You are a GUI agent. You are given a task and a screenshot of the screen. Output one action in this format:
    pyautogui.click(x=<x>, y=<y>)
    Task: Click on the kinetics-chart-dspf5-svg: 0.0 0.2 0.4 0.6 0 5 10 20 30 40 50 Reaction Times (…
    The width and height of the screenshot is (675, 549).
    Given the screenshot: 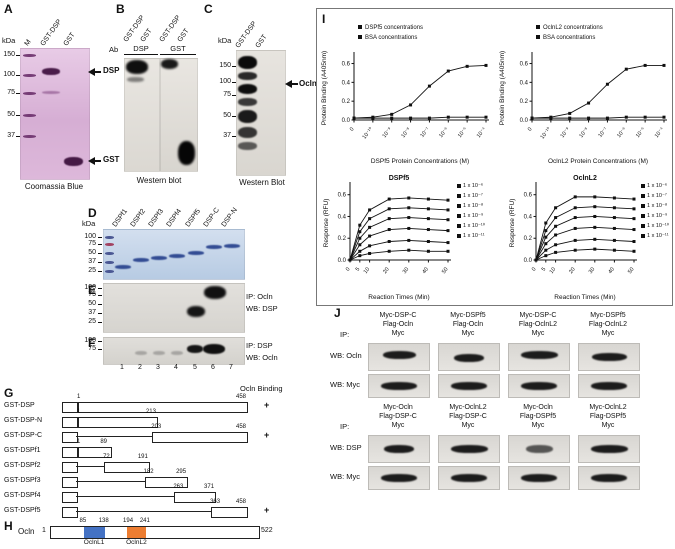 What is the action you would take?
    pyautogui.click(x=387, y=238)
    